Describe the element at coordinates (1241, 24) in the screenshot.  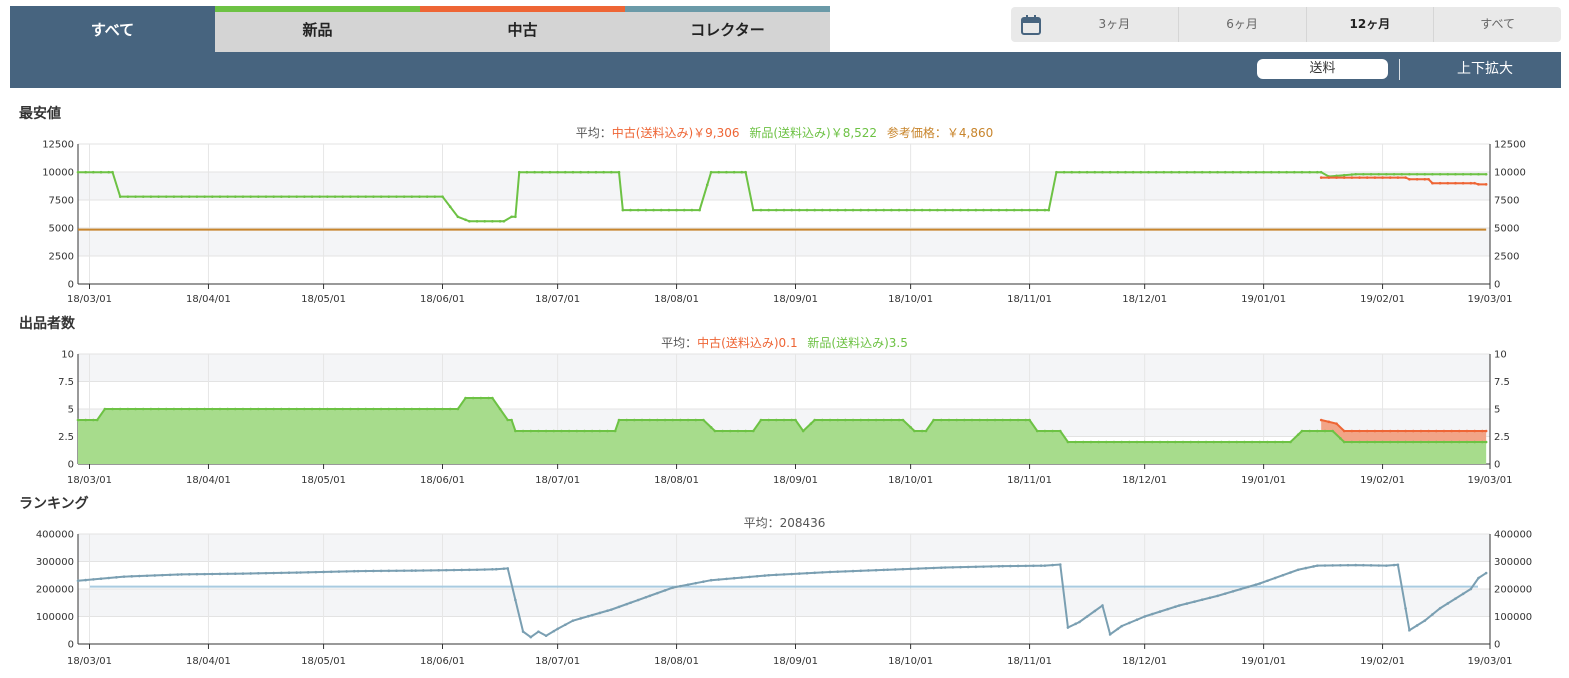
I see `range-option-6m: 6ヶ月` at that location.